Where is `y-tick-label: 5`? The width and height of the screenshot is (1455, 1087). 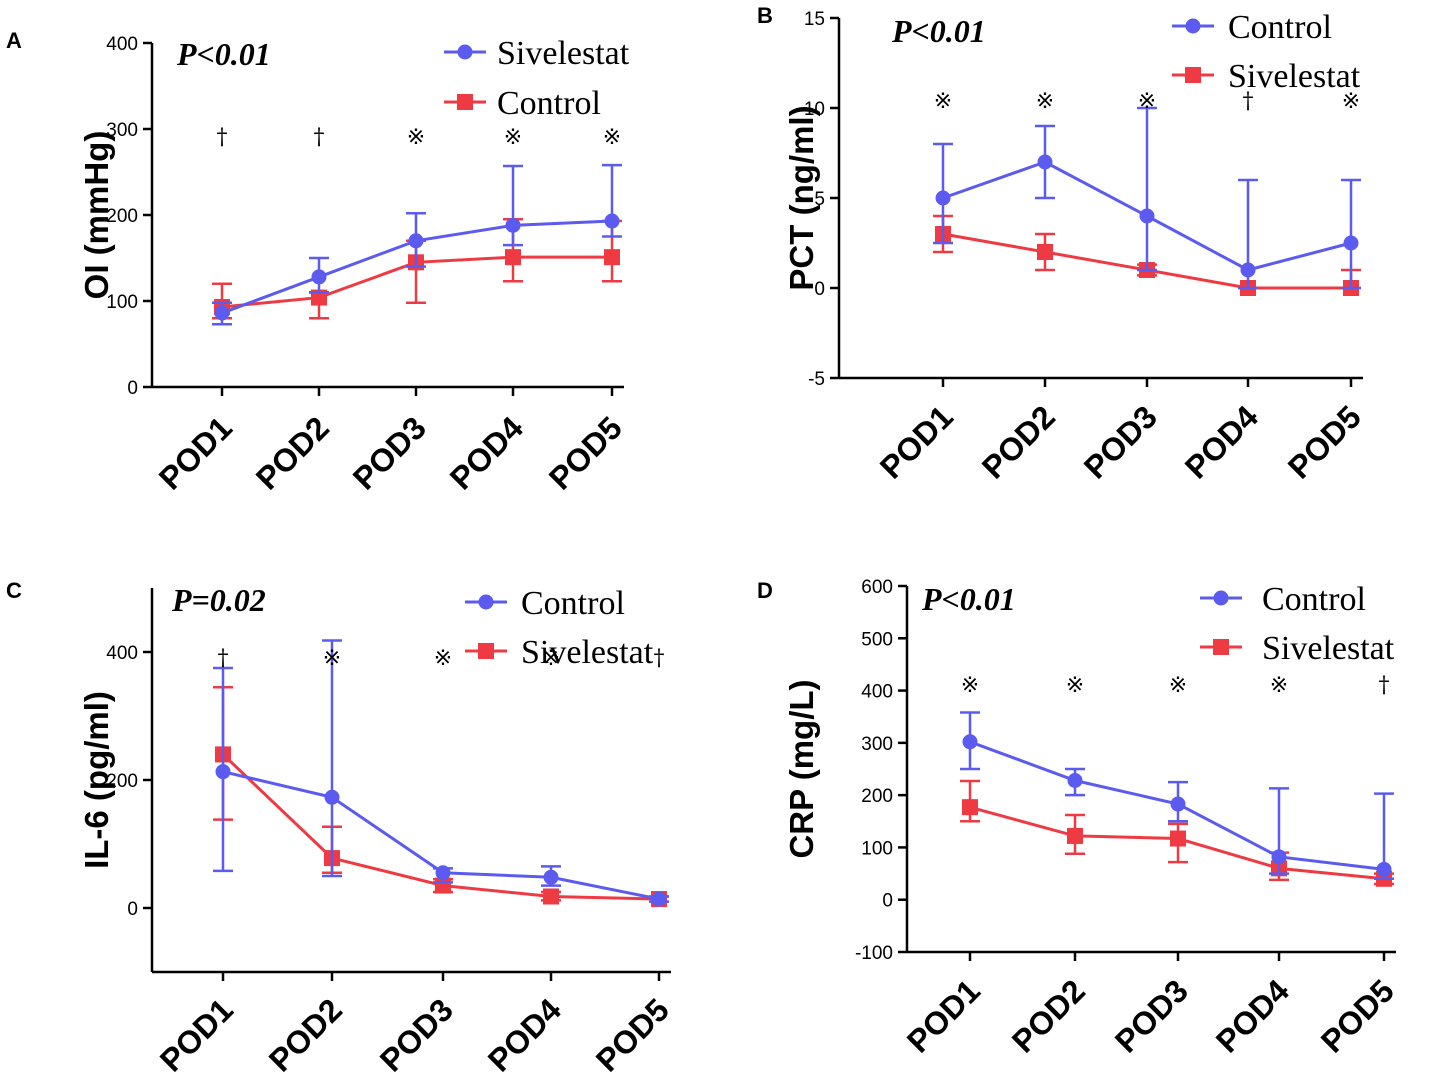 y-tick-label: 5 is located at coordinates (819, 199).